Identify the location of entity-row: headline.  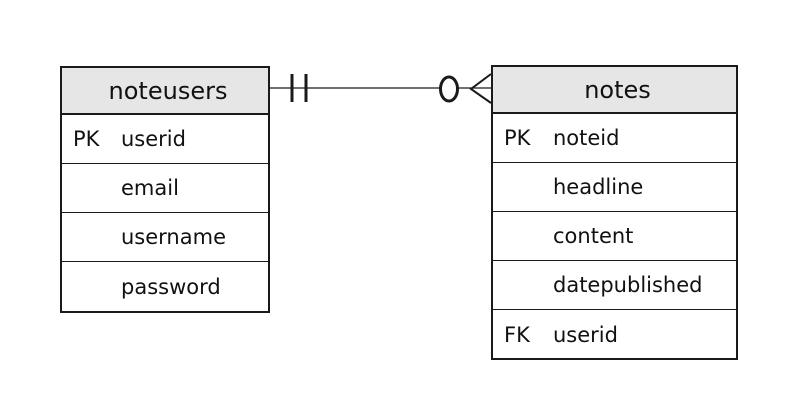
(614, 187).